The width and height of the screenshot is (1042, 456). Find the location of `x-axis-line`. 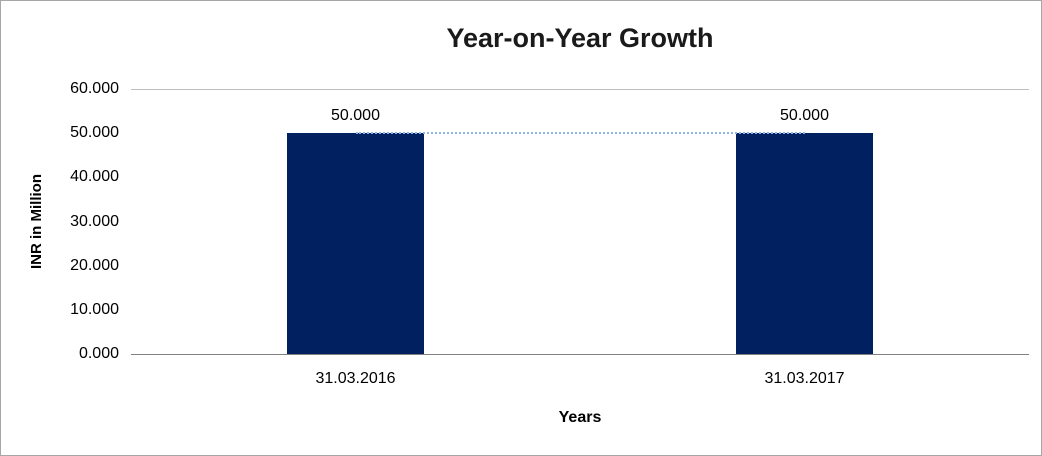

x-axis-line is located at coordinates (580, 354).